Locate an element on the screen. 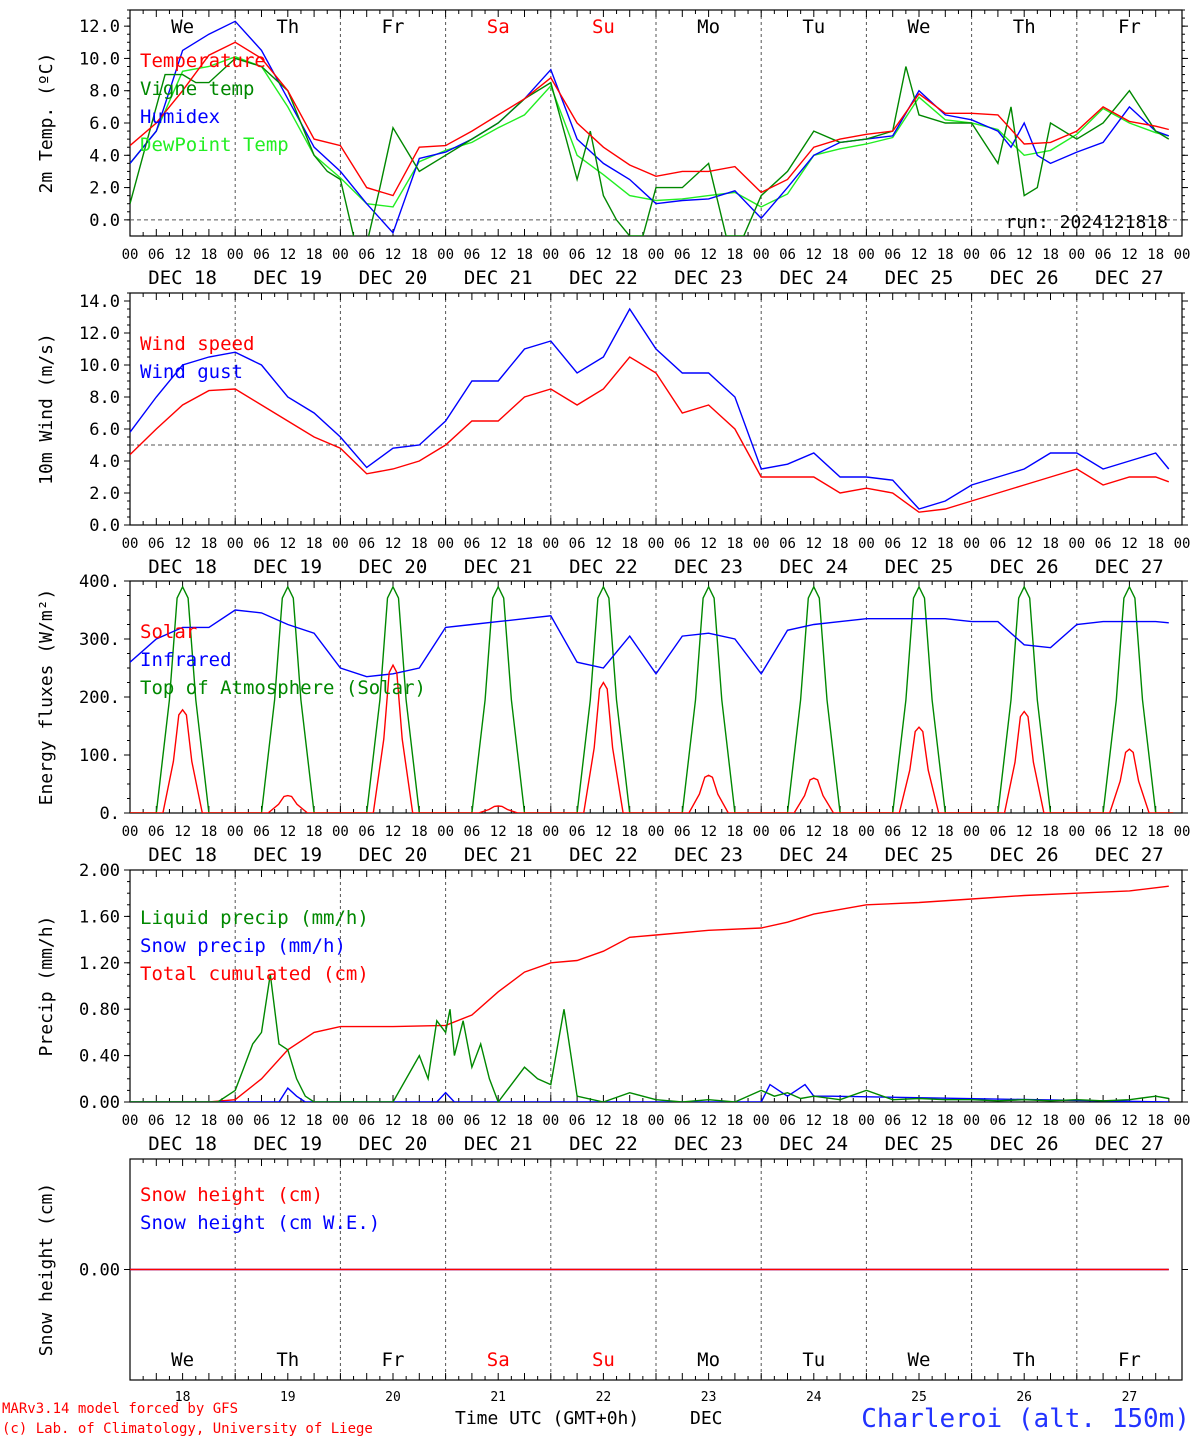  day-name: Su is located at coordinates (603, 27).